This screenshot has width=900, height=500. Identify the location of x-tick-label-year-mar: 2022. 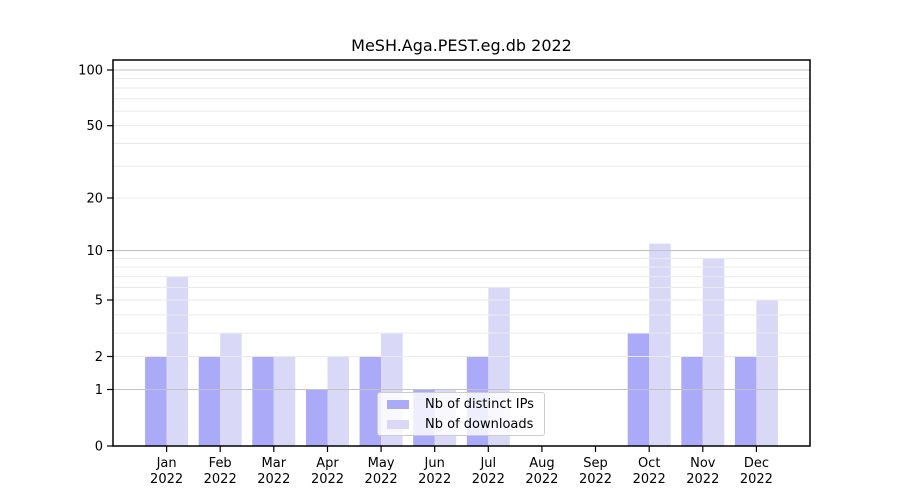
(273, 479).